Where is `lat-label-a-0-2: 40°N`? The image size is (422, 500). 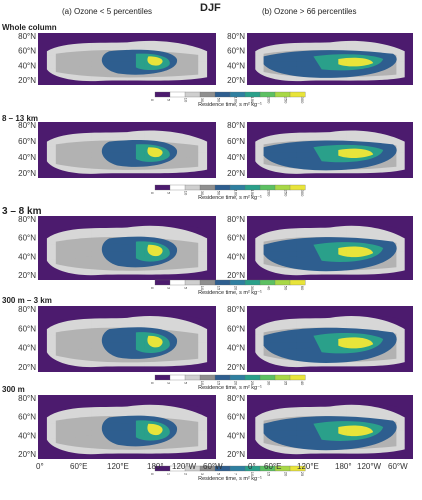 lat-label-a-0-2: 40°N is located at coordinates (27, 65).